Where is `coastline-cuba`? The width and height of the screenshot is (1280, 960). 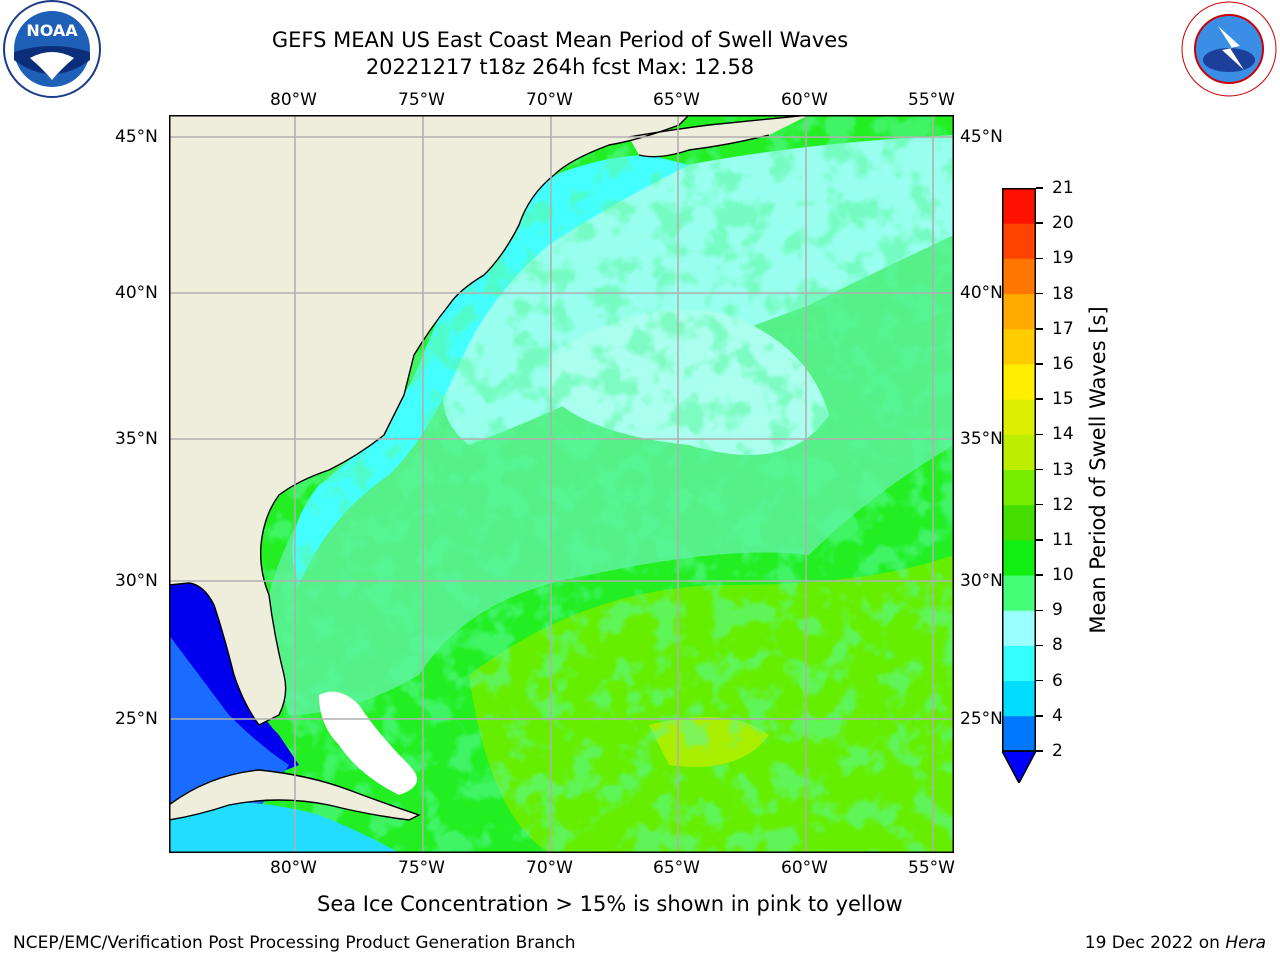
coastline-cuba is located at coordinates (295, 795).